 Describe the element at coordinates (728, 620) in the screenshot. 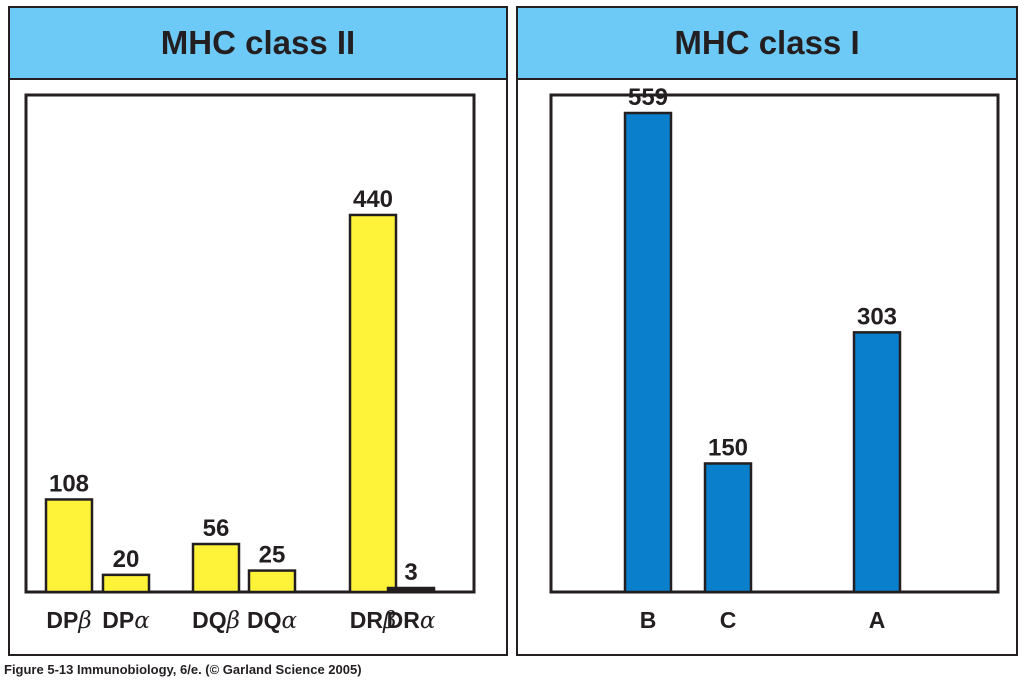

I see `category-label: C` at that location.